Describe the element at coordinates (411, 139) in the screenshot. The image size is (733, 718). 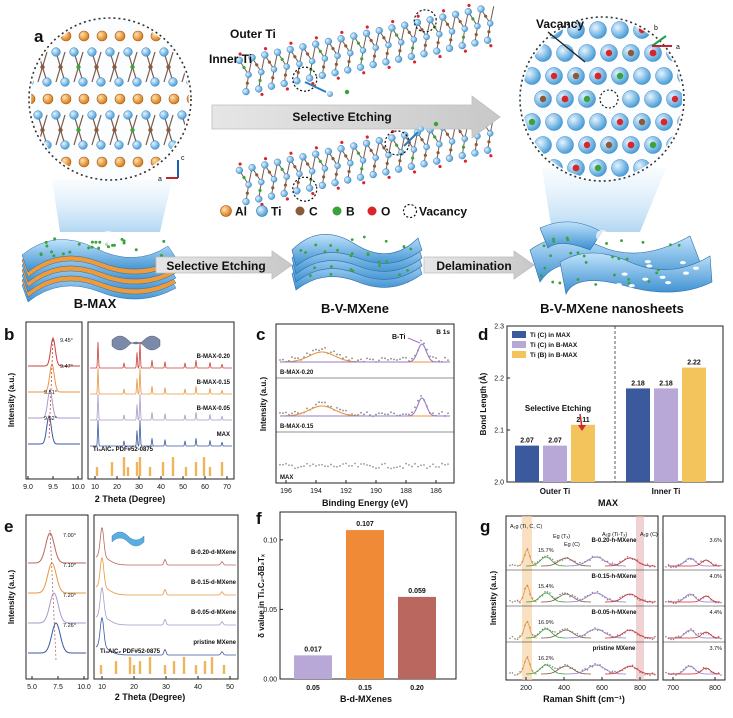
I see `displacement-arrow` at that location.